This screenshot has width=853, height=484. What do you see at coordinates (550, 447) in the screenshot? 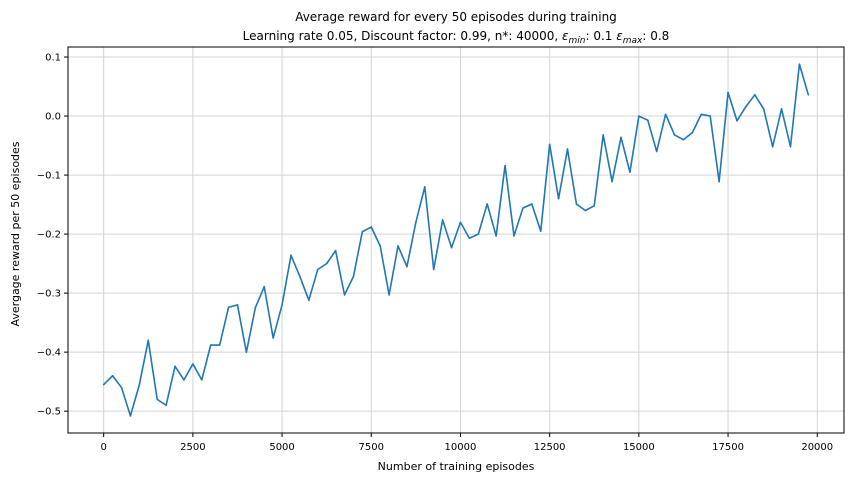
I see `x-tick-label: 12500` at bounding box center [550, 447].